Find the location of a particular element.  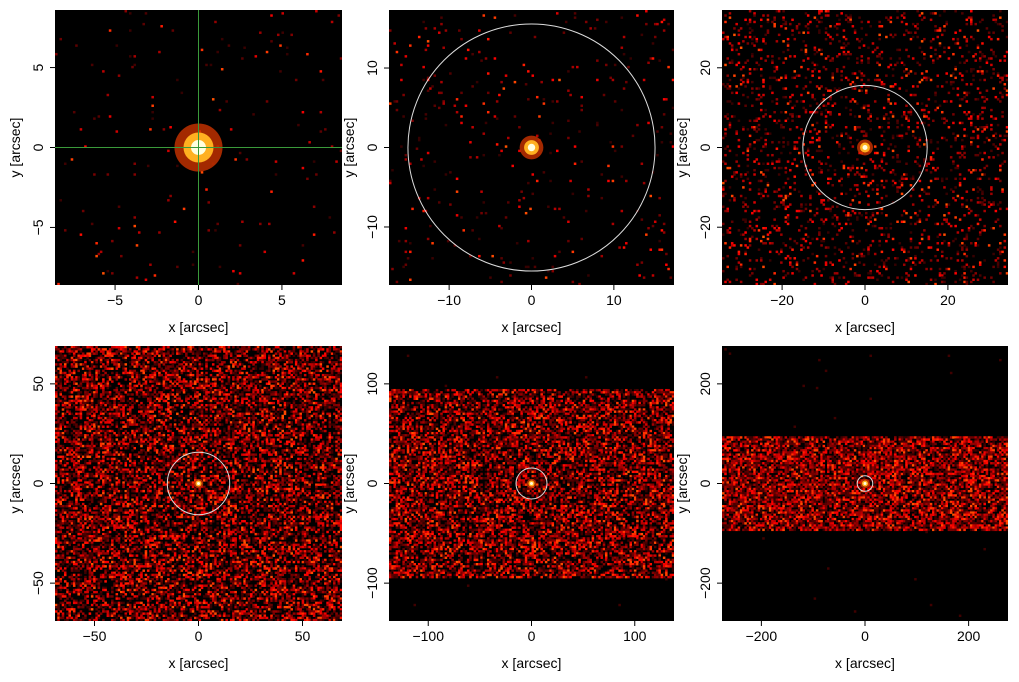

panel-4-image is located at coordinates (198, 483).